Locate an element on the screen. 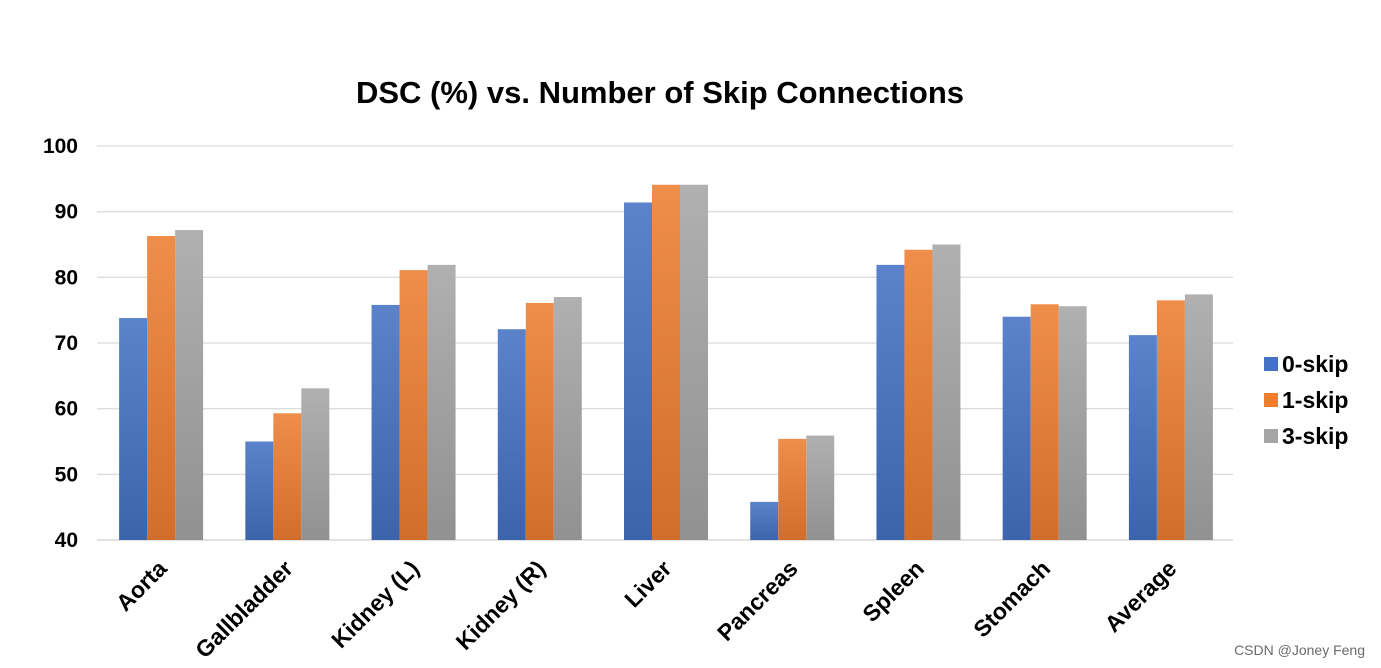 This screenshot has height=668, width=1381. x-tick-label: Liver is located at coordinates (647, 583).